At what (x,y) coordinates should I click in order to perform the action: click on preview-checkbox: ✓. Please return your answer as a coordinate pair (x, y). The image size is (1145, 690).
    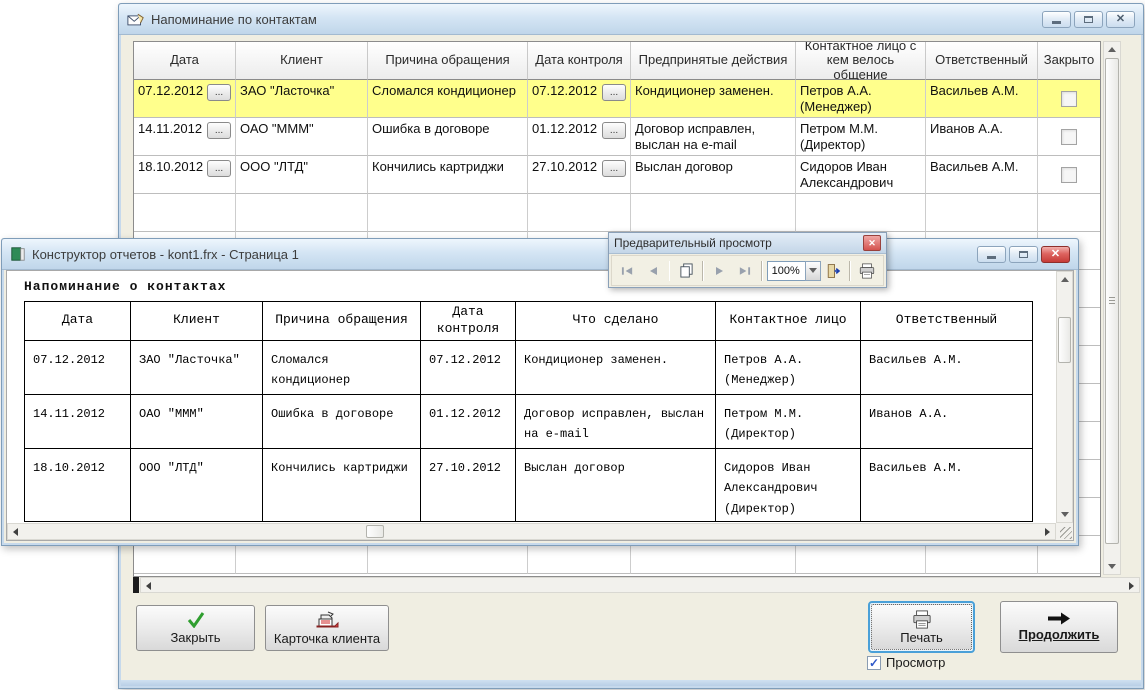
    Looking at the image, I should click on (874, 662).